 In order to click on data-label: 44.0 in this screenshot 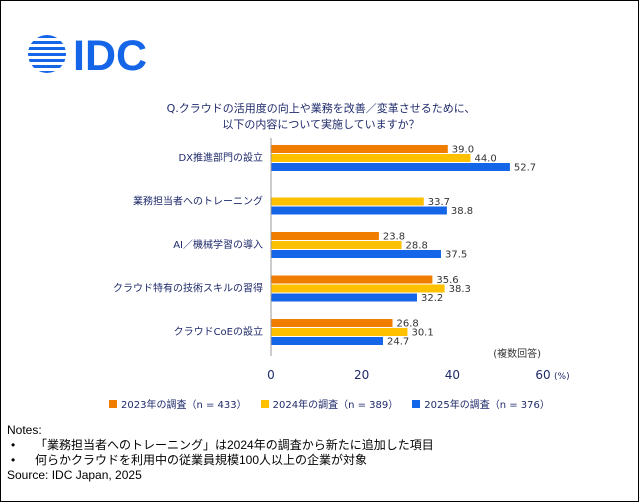, I will do `click(485, 159)`.